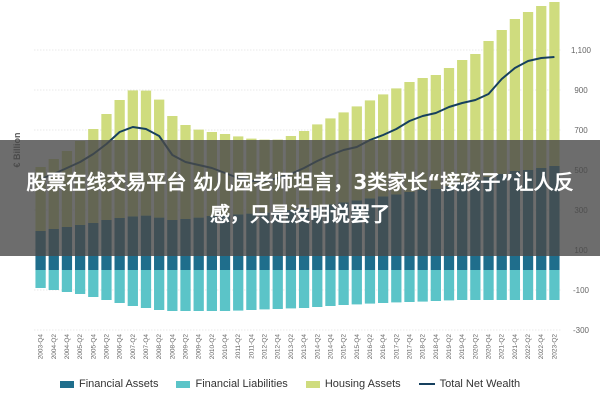 This screenshot has height=400, width=600. What do you see at coordinates (436, 347) in the screenshot?
I see `x-tick-label: 2018-Q4` at bounding box center [436, 347].